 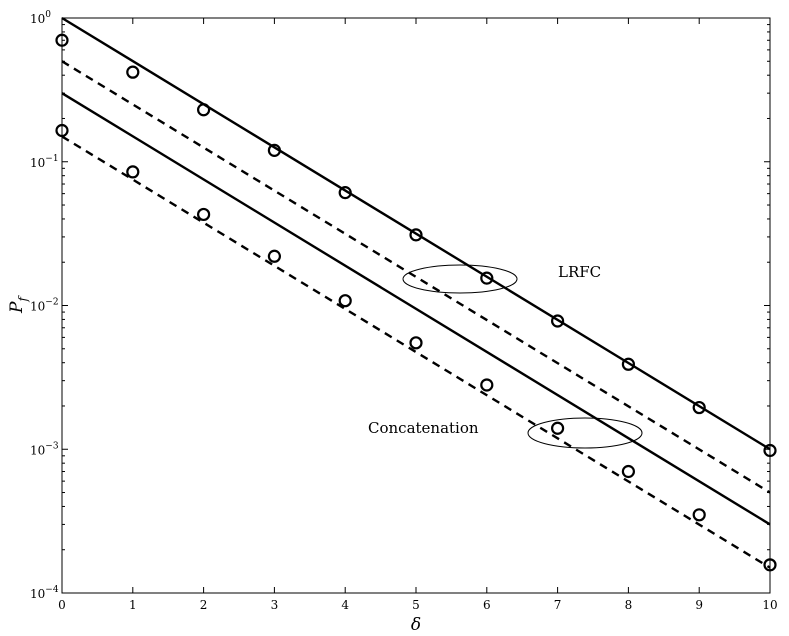 I want to click on y-tick-label: 10⁻⁴, so click(x=44, y=593).